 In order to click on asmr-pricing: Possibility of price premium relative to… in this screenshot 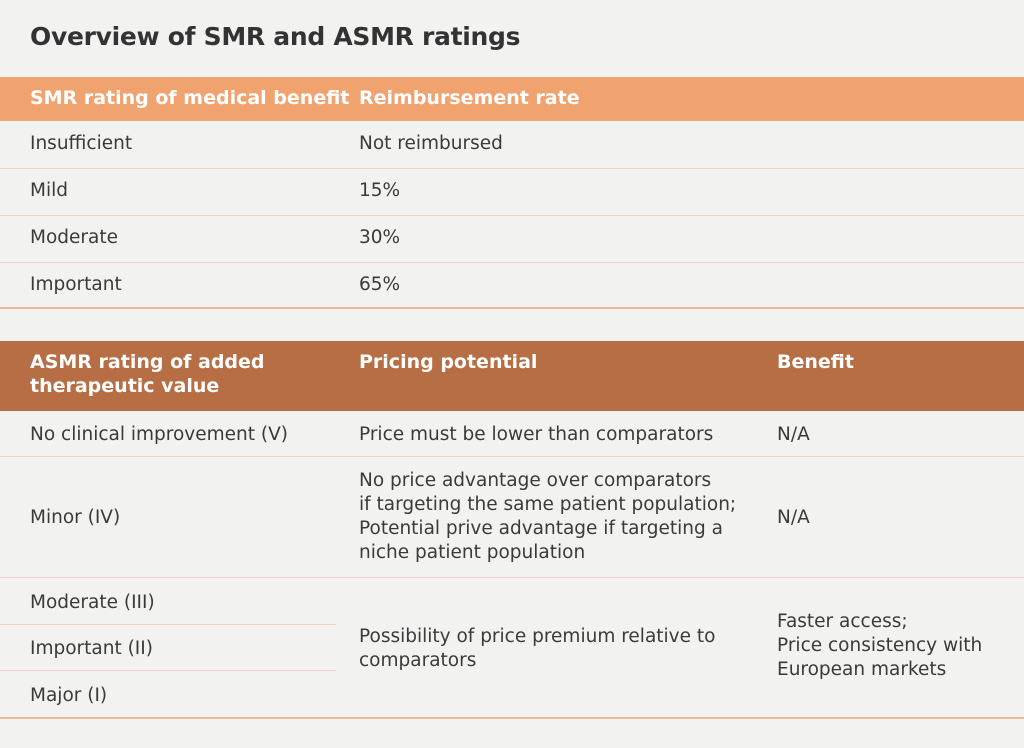, I will do `click(537, 649)`.